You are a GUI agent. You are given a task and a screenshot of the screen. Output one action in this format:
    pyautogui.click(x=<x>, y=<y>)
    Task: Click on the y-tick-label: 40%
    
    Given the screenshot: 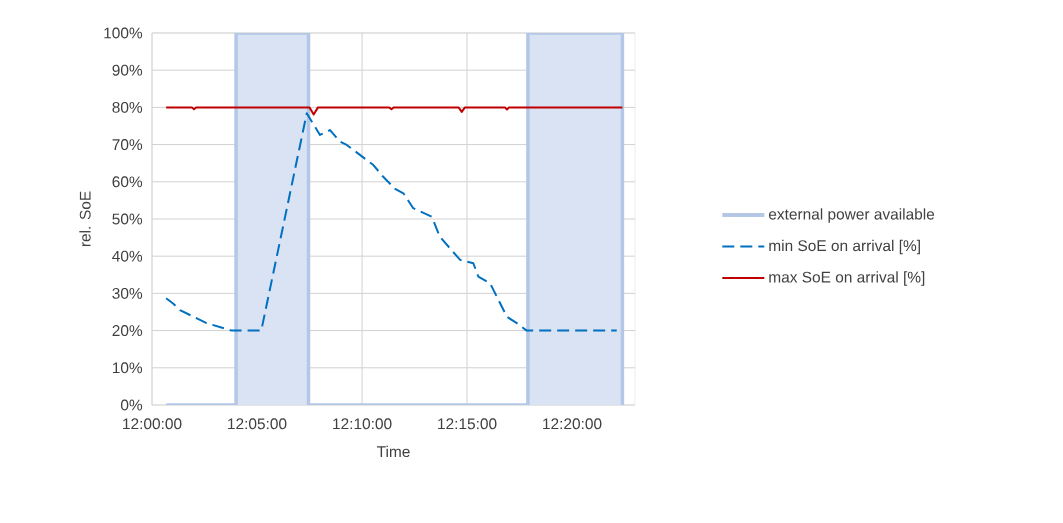 What is the action you would take?
    pyautogui.click(x=127, y=256)
    